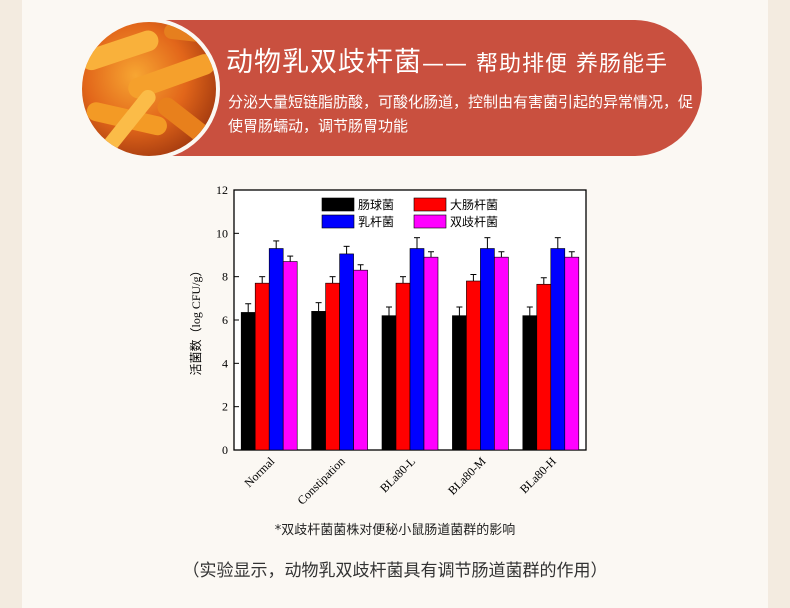 The image size is (790, 608). I want to click on y-tick-label: 6, so click(225, 320).